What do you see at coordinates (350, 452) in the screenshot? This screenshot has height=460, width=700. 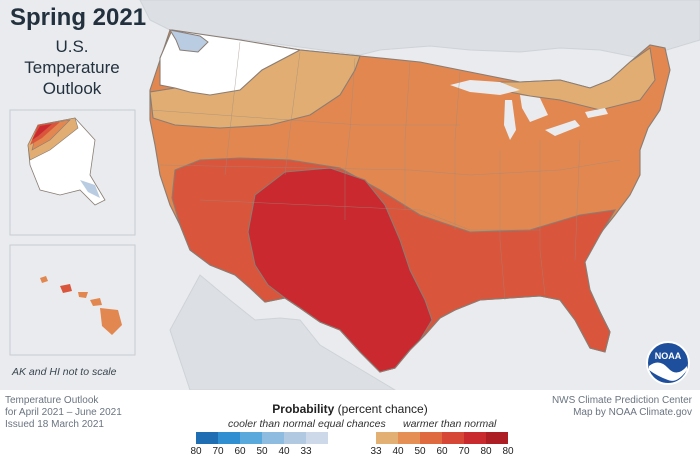 I see `legend-ticks: 80 70 60 50 40 33 33 40 50 60 70 80 80` at bounding box center [350, 452].